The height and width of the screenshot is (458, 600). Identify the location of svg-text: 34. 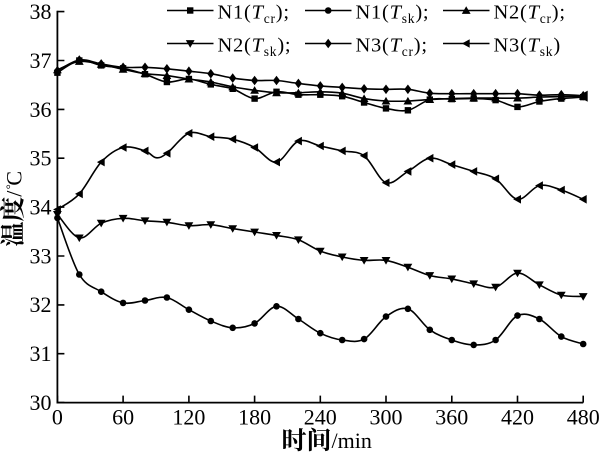
(41, 207).